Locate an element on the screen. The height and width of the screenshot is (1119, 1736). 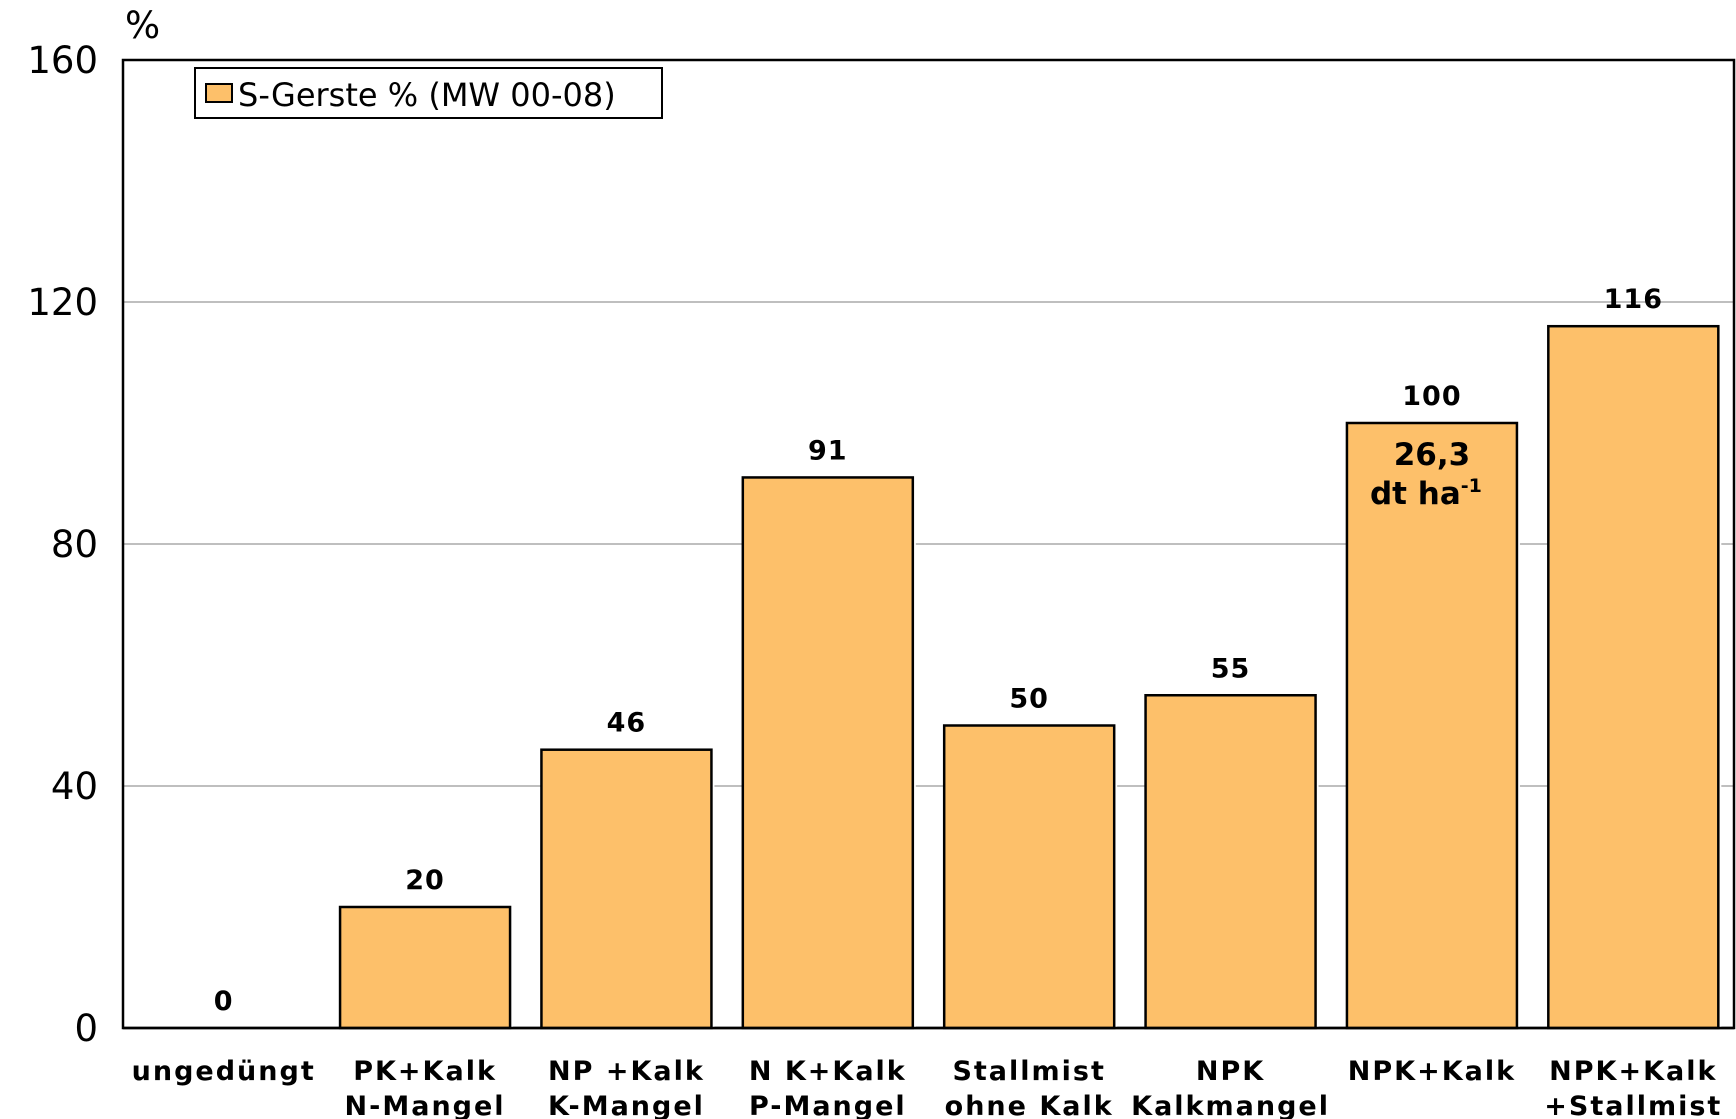
bar-value-label: 0 is located at coordinates (224, 1001).